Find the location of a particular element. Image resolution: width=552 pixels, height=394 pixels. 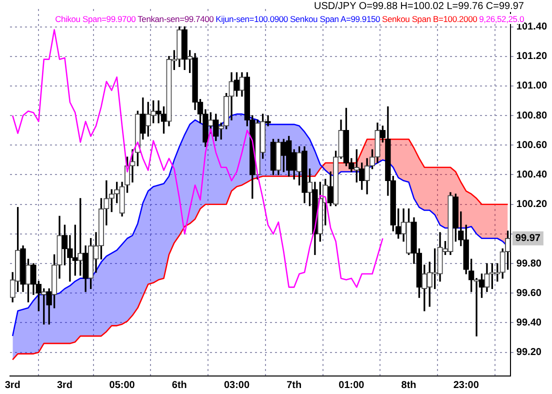

y-tick-label: 99.40 is located at coordinates (529, 322).